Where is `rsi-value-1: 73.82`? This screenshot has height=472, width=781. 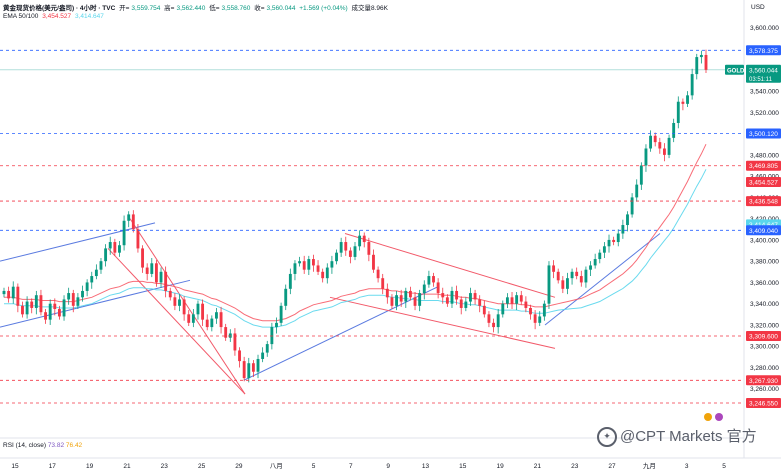 rsi-value-1: 73.82 is located at coordinates (56, 445).